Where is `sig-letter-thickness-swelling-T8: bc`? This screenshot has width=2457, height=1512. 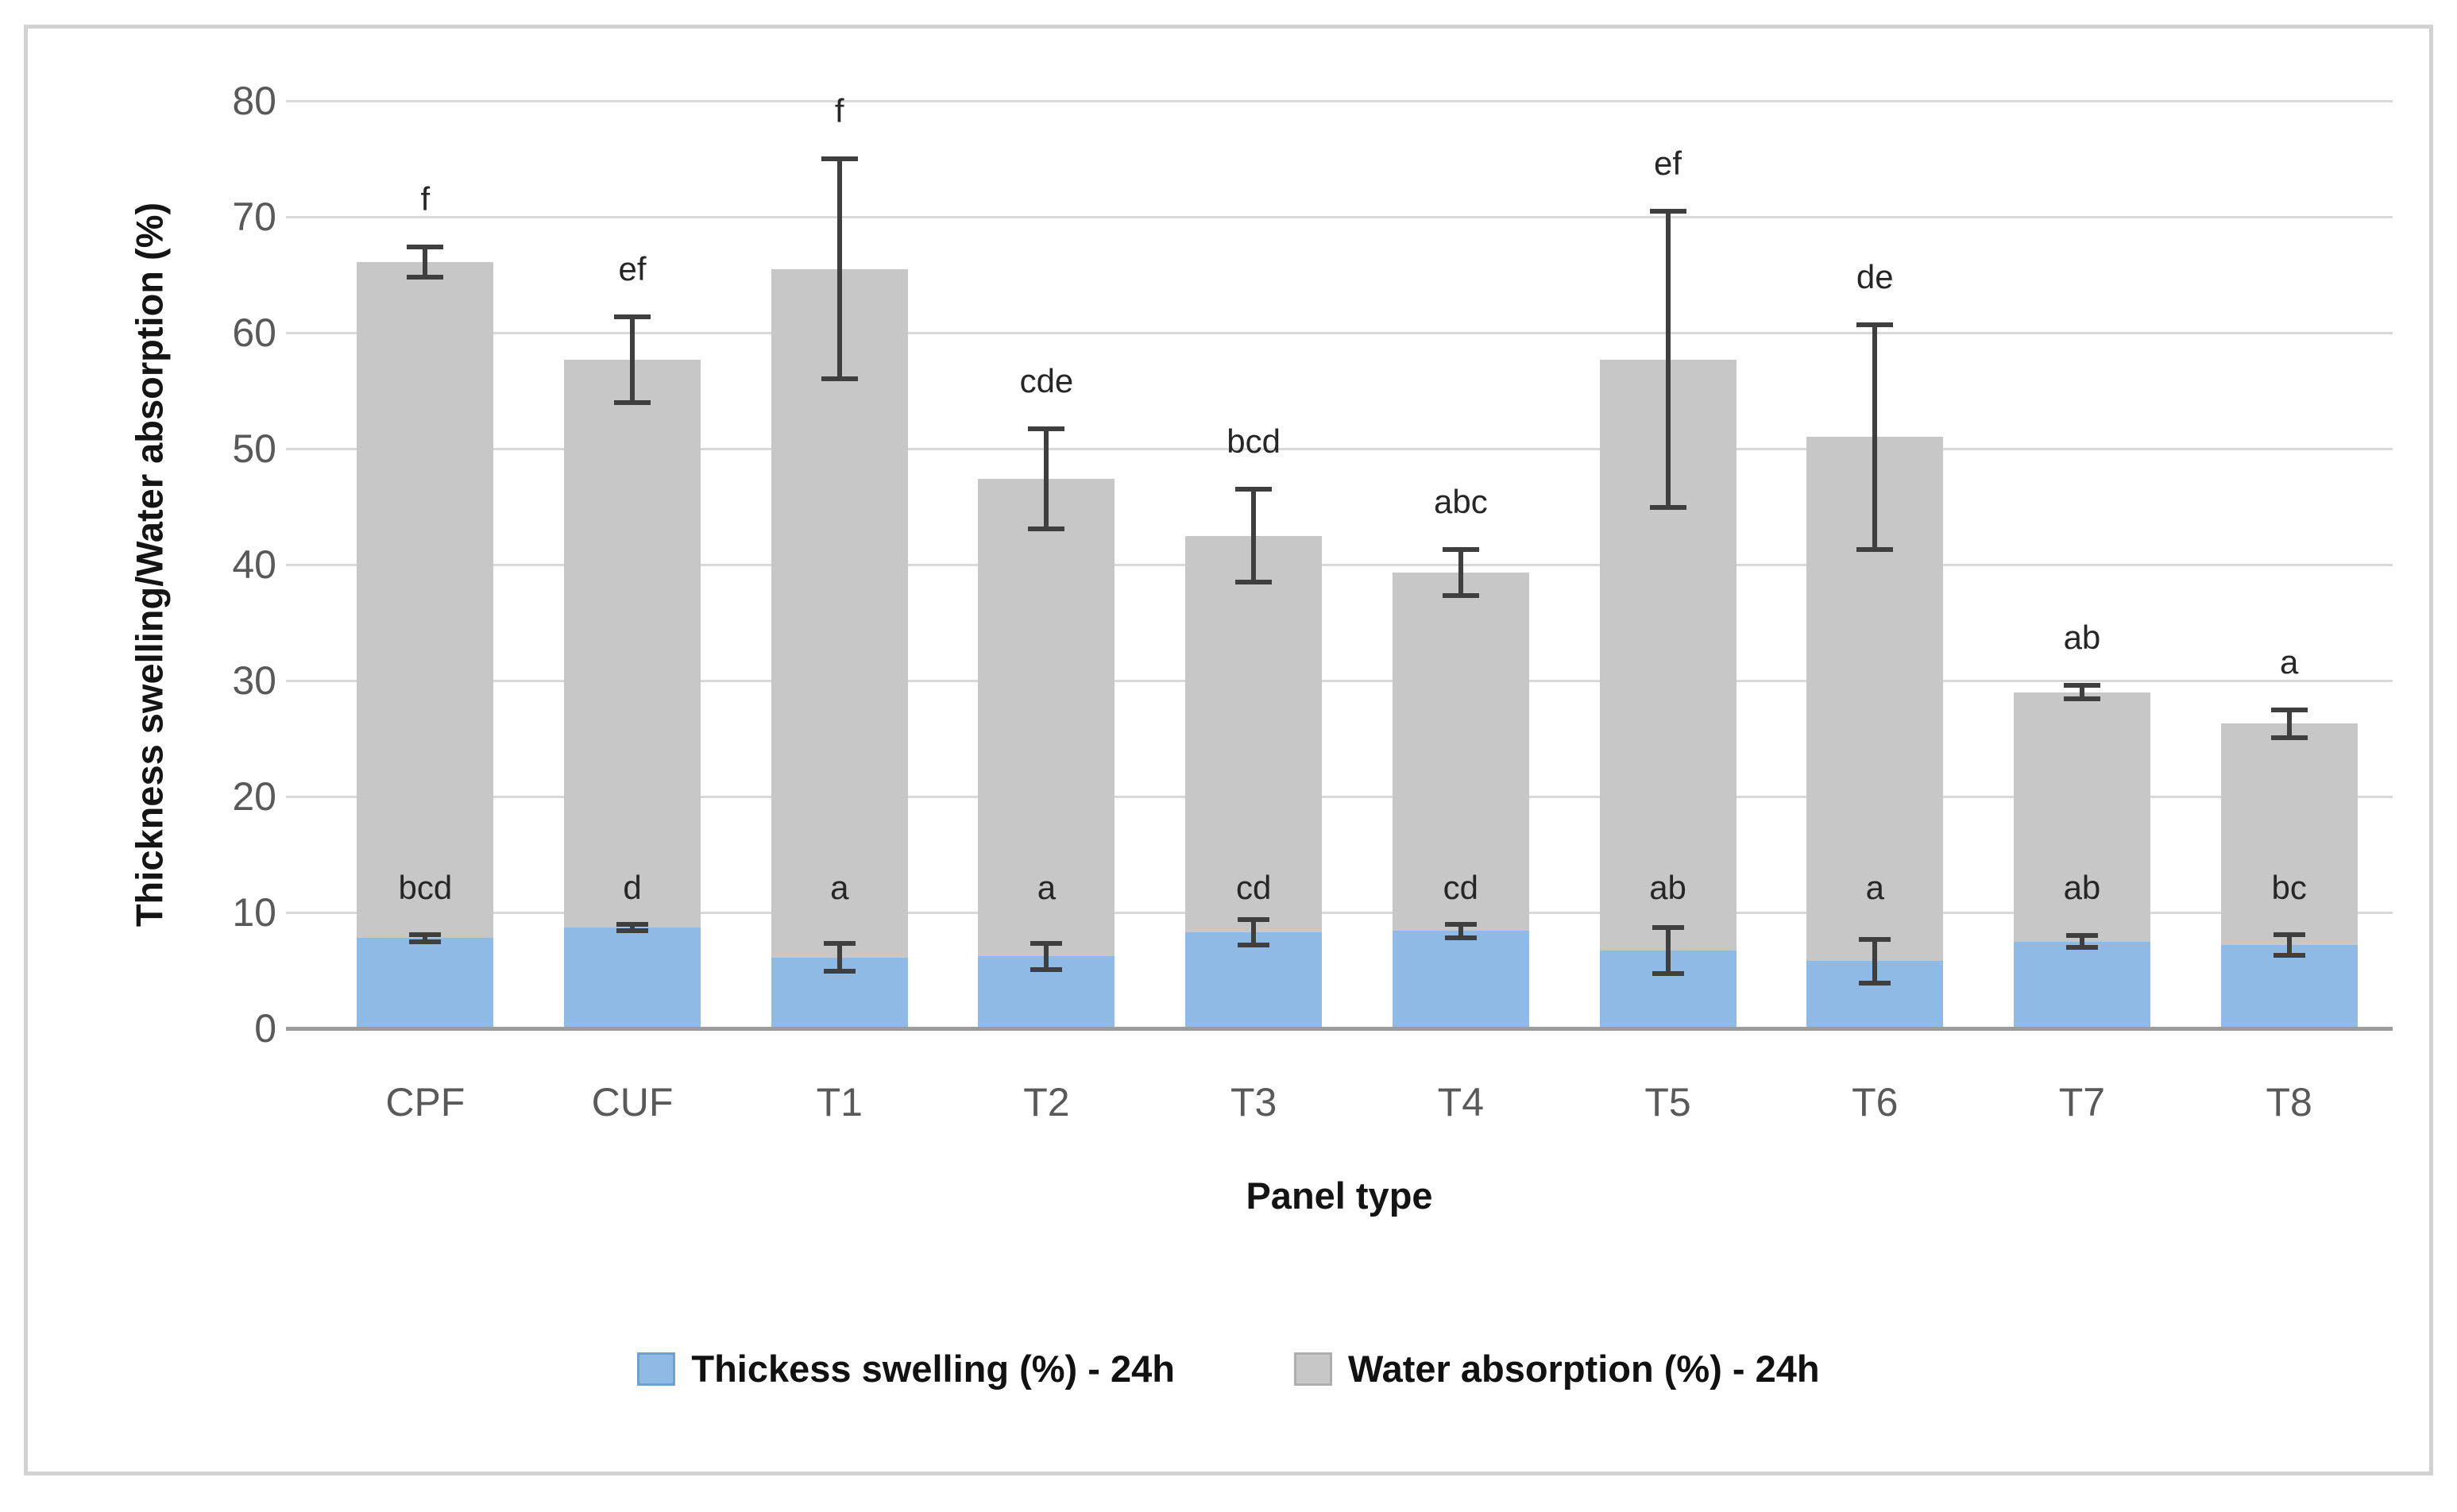
sig-letter-thickness-swelling-T8: bc is located at coordinates (2289, 887).